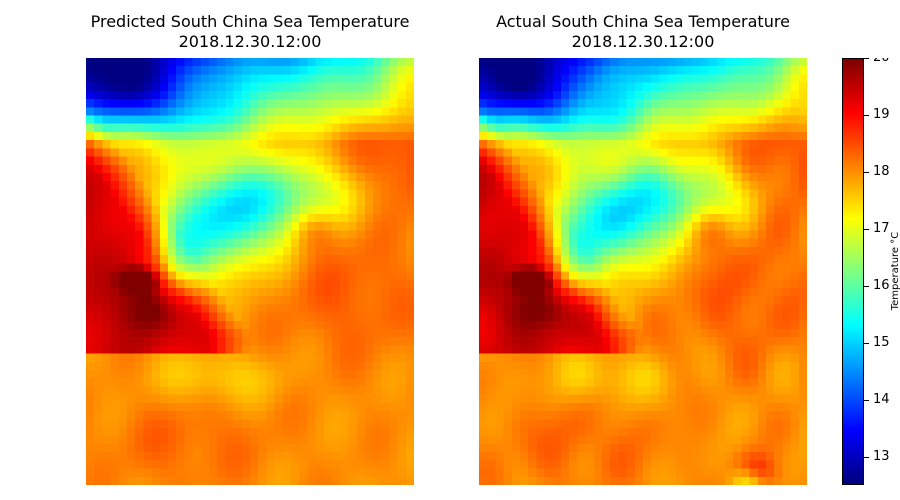 This screenshot has height=500, width=900. I want to click on right-subtitle-text: 2018.12.30.12:00, so click(643, 41).